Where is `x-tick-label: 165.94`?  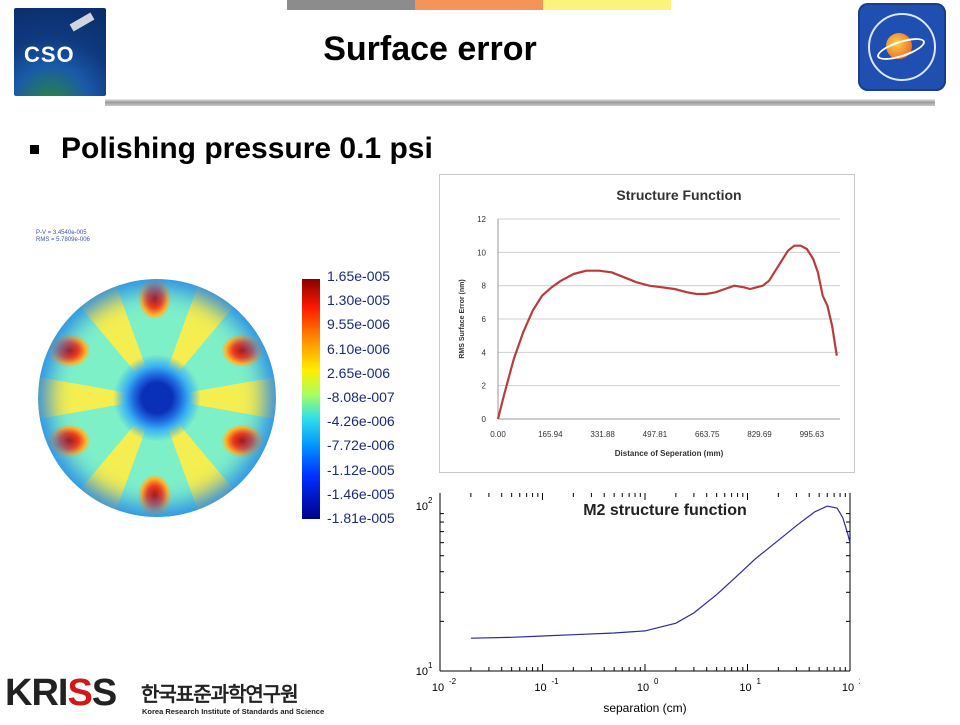
x-tick-label: 165.94 is located at coordinates (550, 434).